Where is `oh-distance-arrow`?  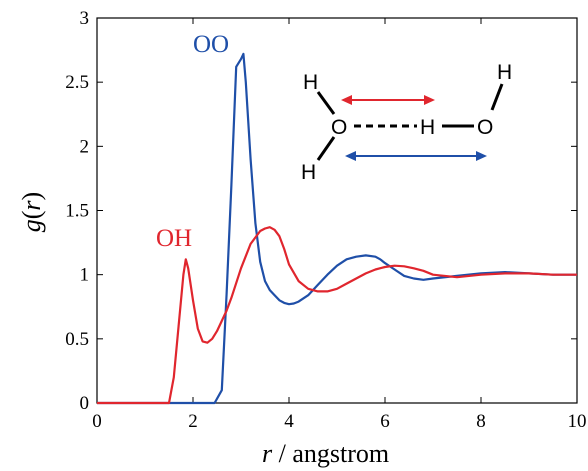 oh-distance-arrow is located at coordinates (388, 100).